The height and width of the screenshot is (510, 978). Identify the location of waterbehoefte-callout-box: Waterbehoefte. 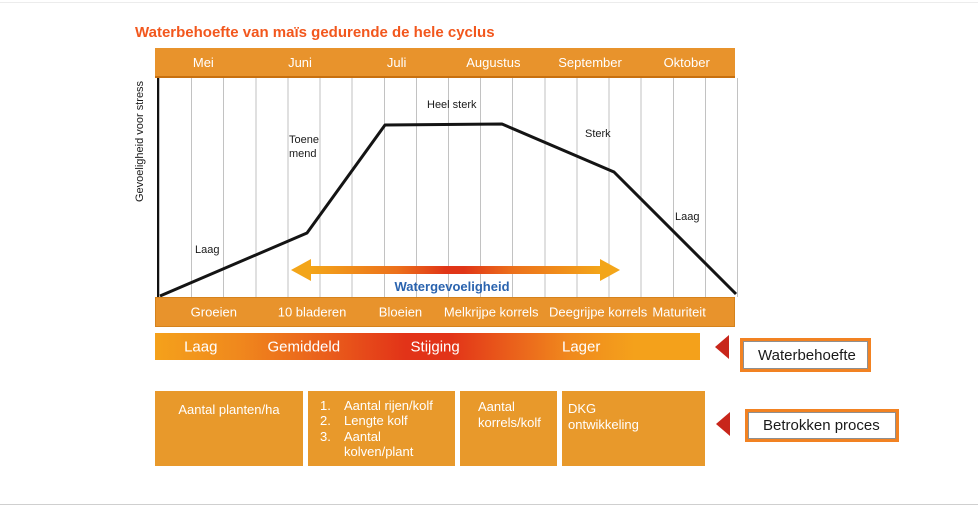
(805, 355).